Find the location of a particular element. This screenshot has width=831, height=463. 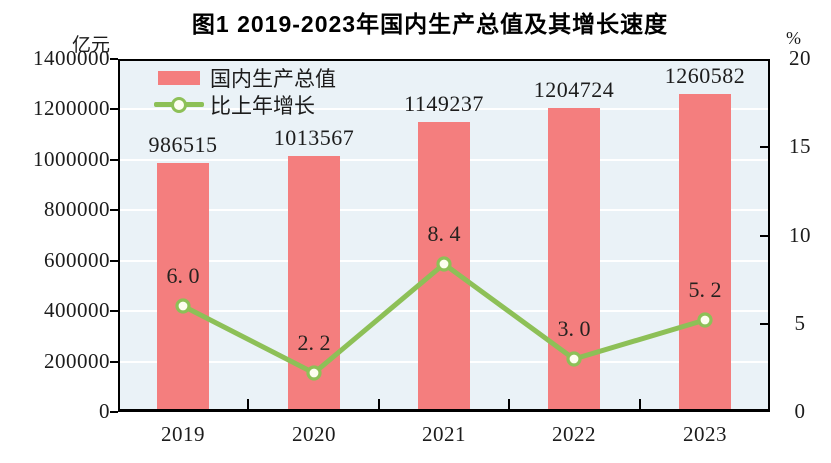

left-axis-tick-label: 400000 is located at coordinates (77, 310).